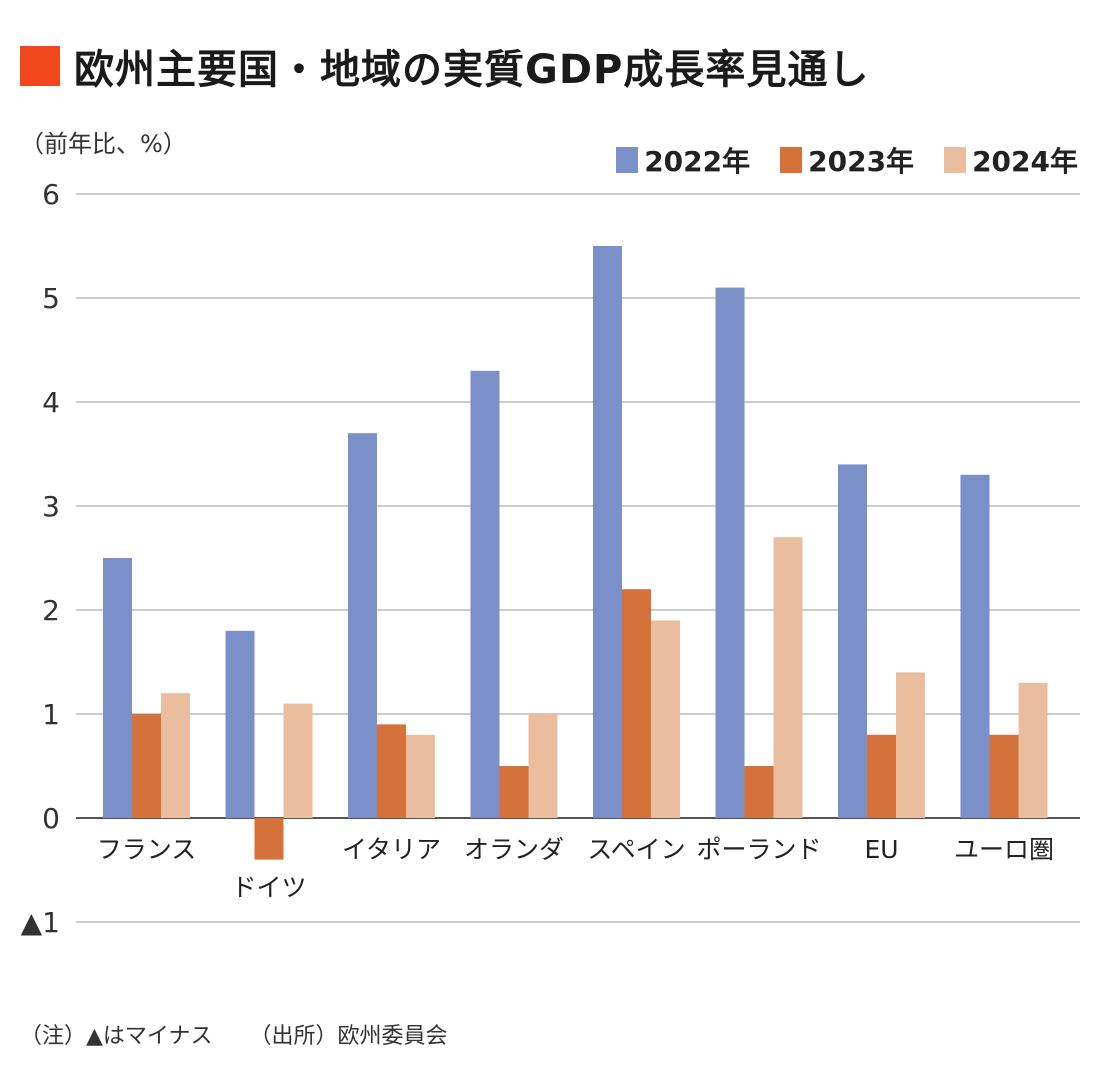  I want to click on legend-swatch-2023, so click(791, 160).